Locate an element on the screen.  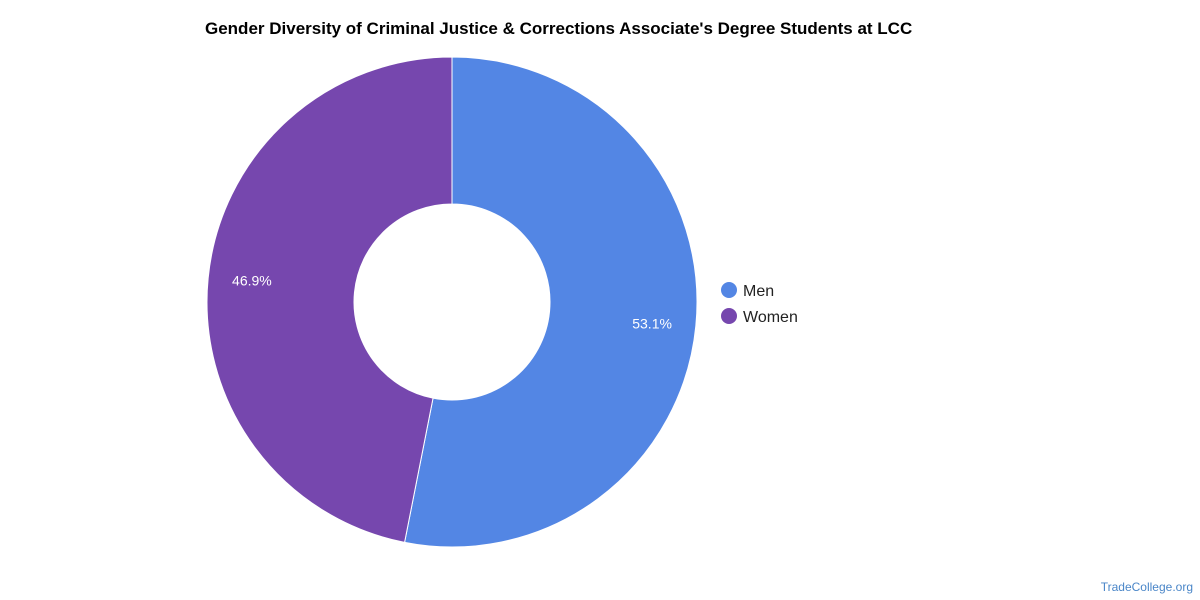
legend-swatch-men is located at coordinates (729, 290).